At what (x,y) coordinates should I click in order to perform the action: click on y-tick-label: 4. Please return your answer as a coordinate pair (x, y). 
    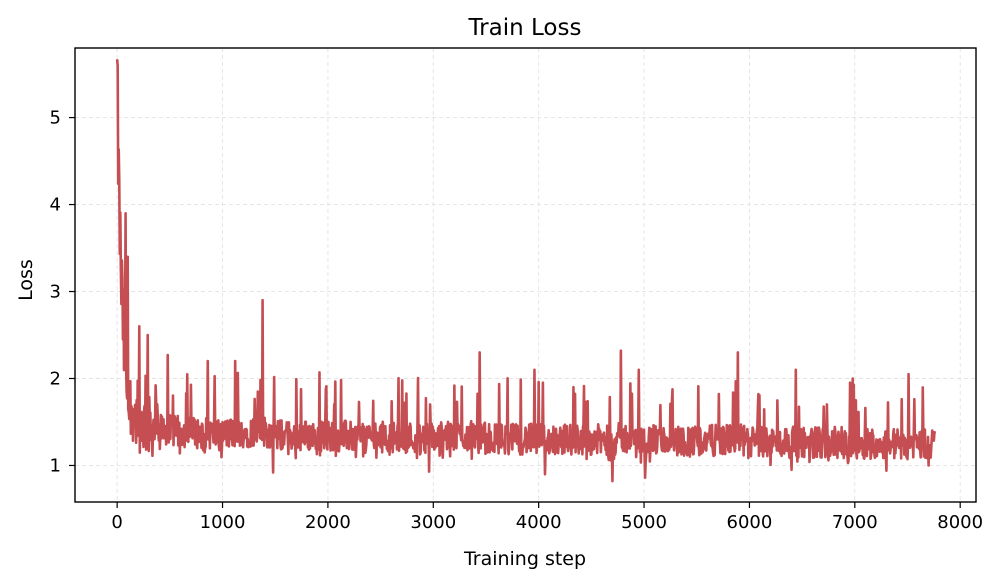
    Looking at the image, I should click on (55, 205).